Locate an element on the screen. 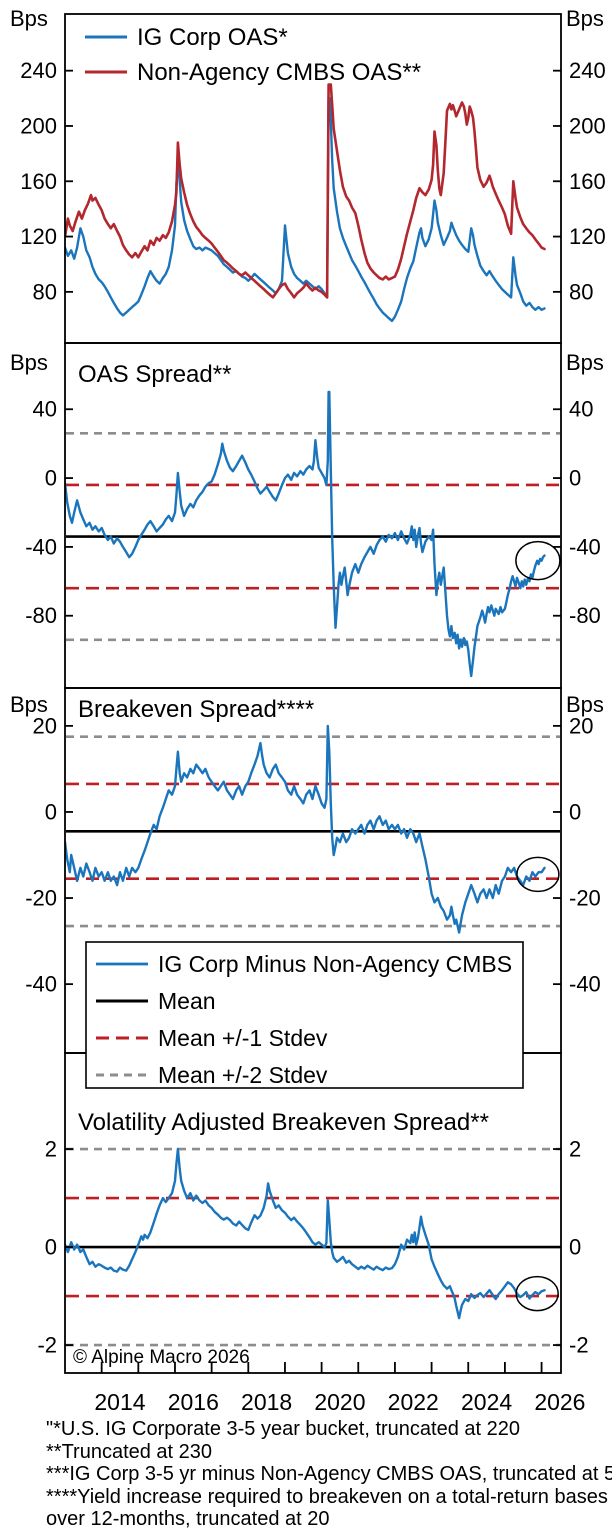 The image size is (612, 1536). y-tick-label-left-120: 120 is located at coordinates (38, 236).